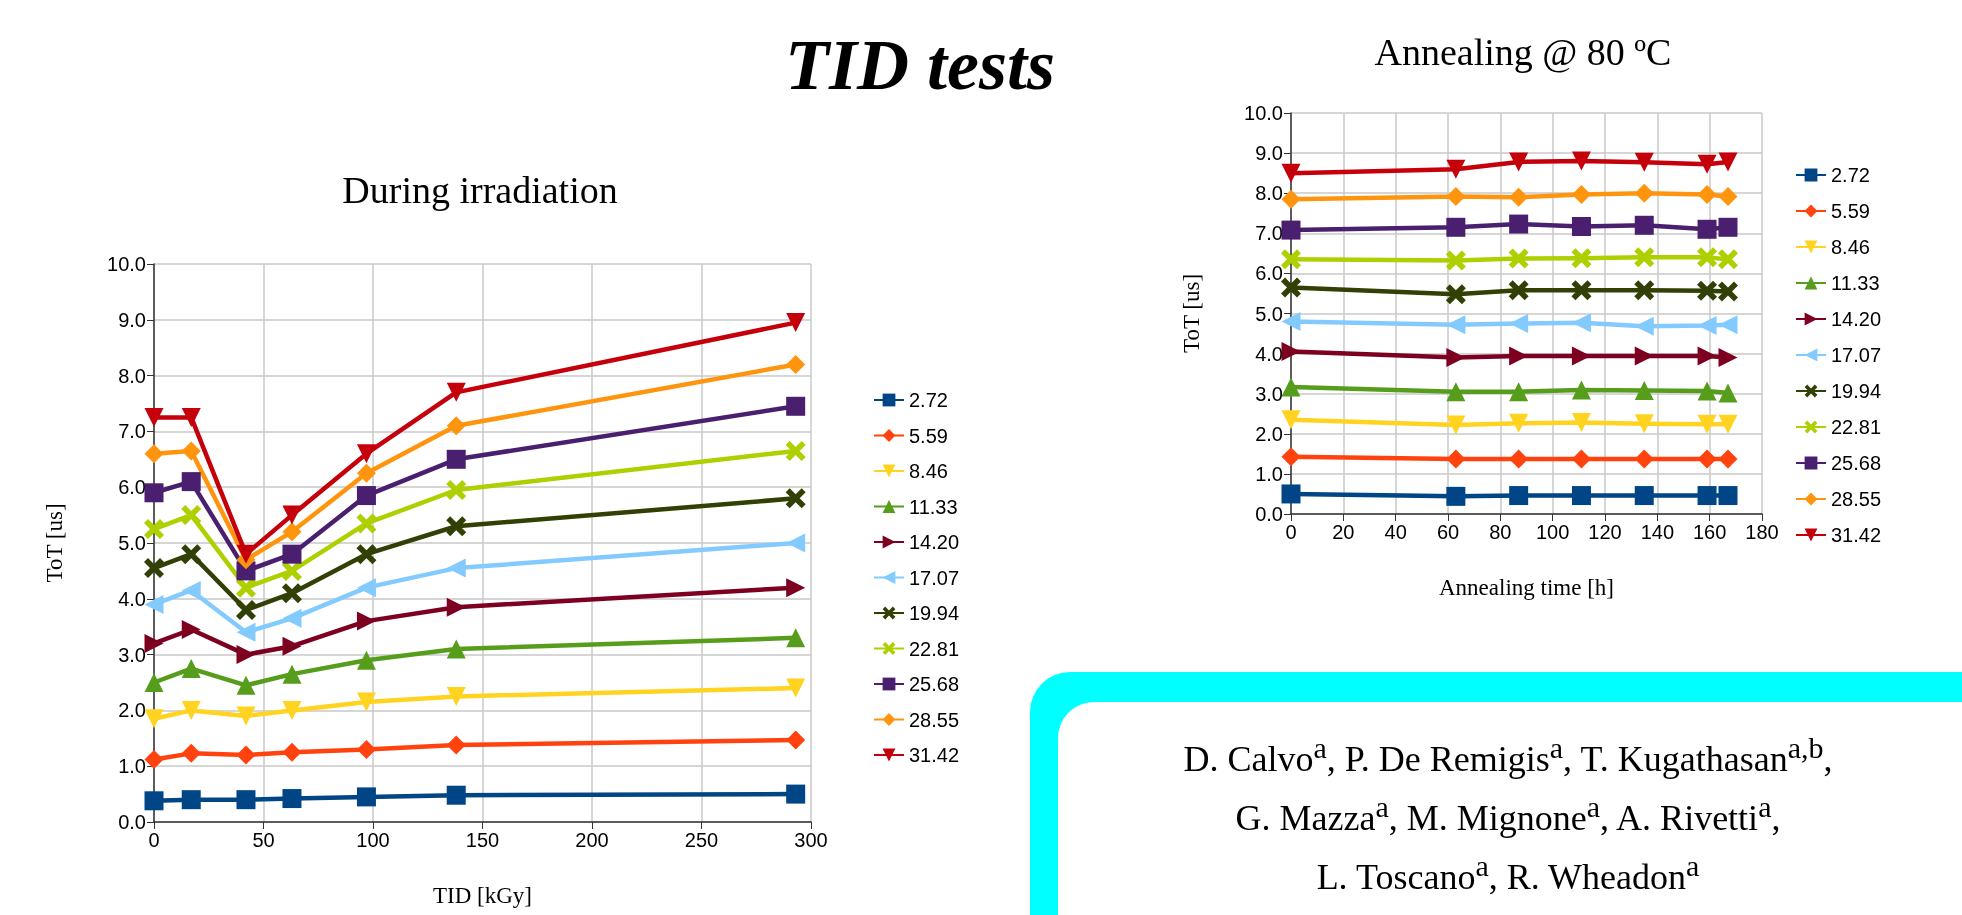 Image resolution: width=1962 pixels, height=915 pixels. I want to click on legend-label: 31.42, so click(1856, 535).